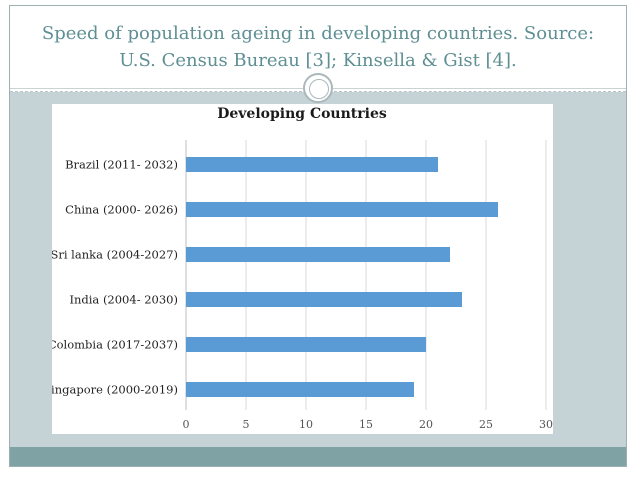 The width and height of the screenshot is (638, 479). What do you see at coordinates (366, 424) in the screenshot?
I see `x-tick-label: 15` at bounding box center [366, 424].